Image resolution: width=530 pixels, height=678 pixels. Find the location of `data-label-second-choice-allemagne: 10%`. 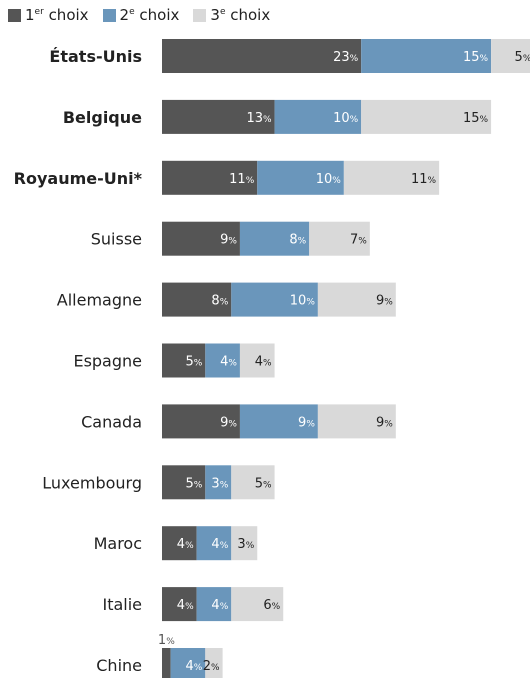

data-label-second-choice-allemagne: 10% is located at coordinates (303, 301).